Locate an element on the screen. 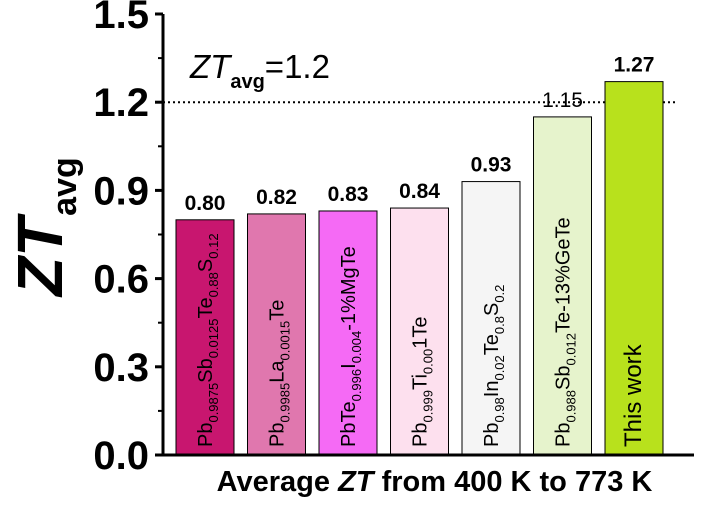 The height and width of the screenshot is (509, 716). bar-label: Pb0.999Ti0.001Te is located at coordinates (423, 382).